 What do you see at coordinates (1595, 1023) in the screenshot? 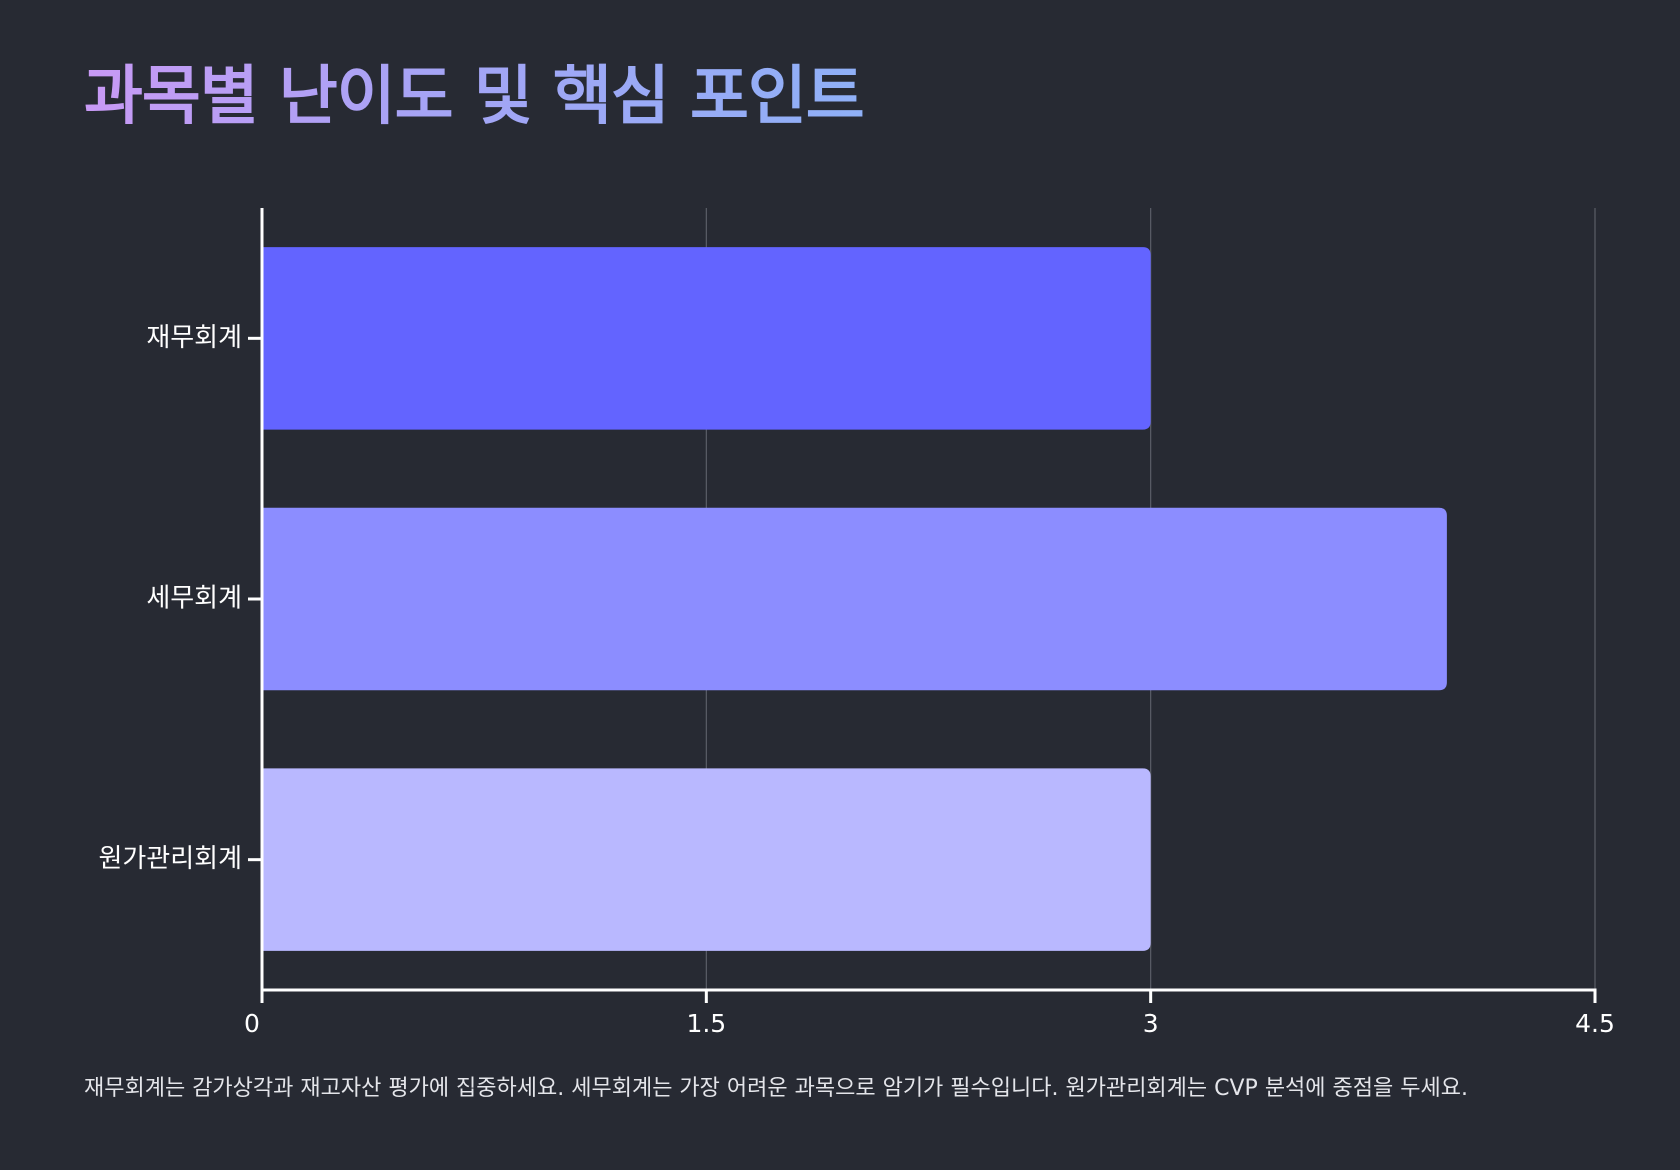
I see `x-tick-label: 4.5` at bounding box center [1595, 1023].